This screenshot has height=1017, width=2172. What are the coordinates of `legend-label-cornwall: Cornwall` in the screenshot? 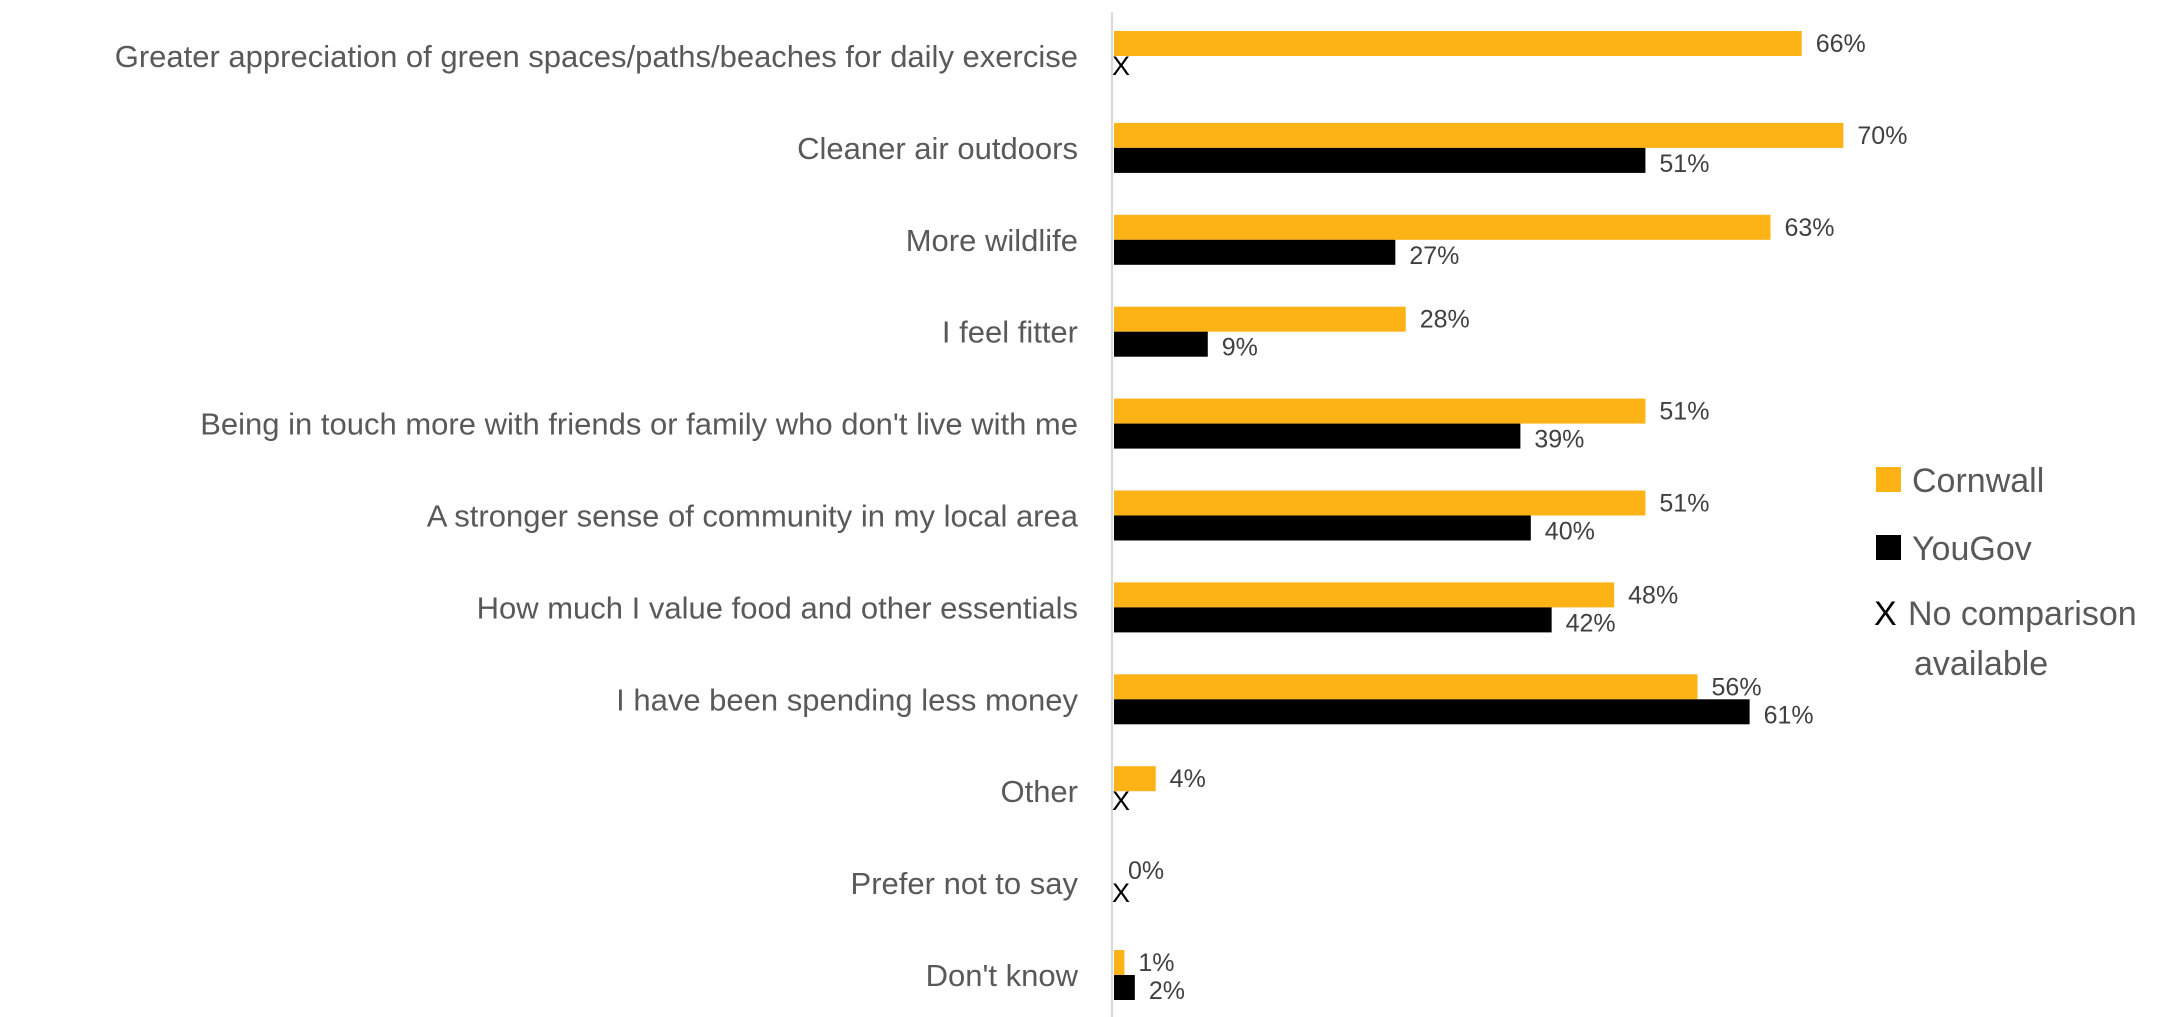 It's located at (1978, 481).